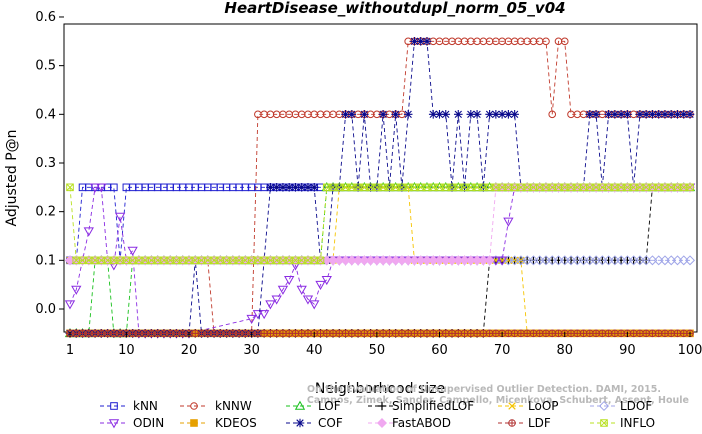  What do you see at coordinates (622, 423) in the screenshot?
I see `legend-item-INFLO: INFLO` at bounding box center [622, 423].